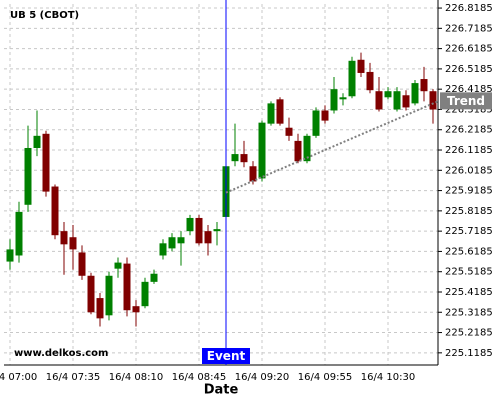  What do you see at coordinates (469, 353) in the screenshot?
I see `y-tick-label: 225.1185` at bounding box center [469, 353].